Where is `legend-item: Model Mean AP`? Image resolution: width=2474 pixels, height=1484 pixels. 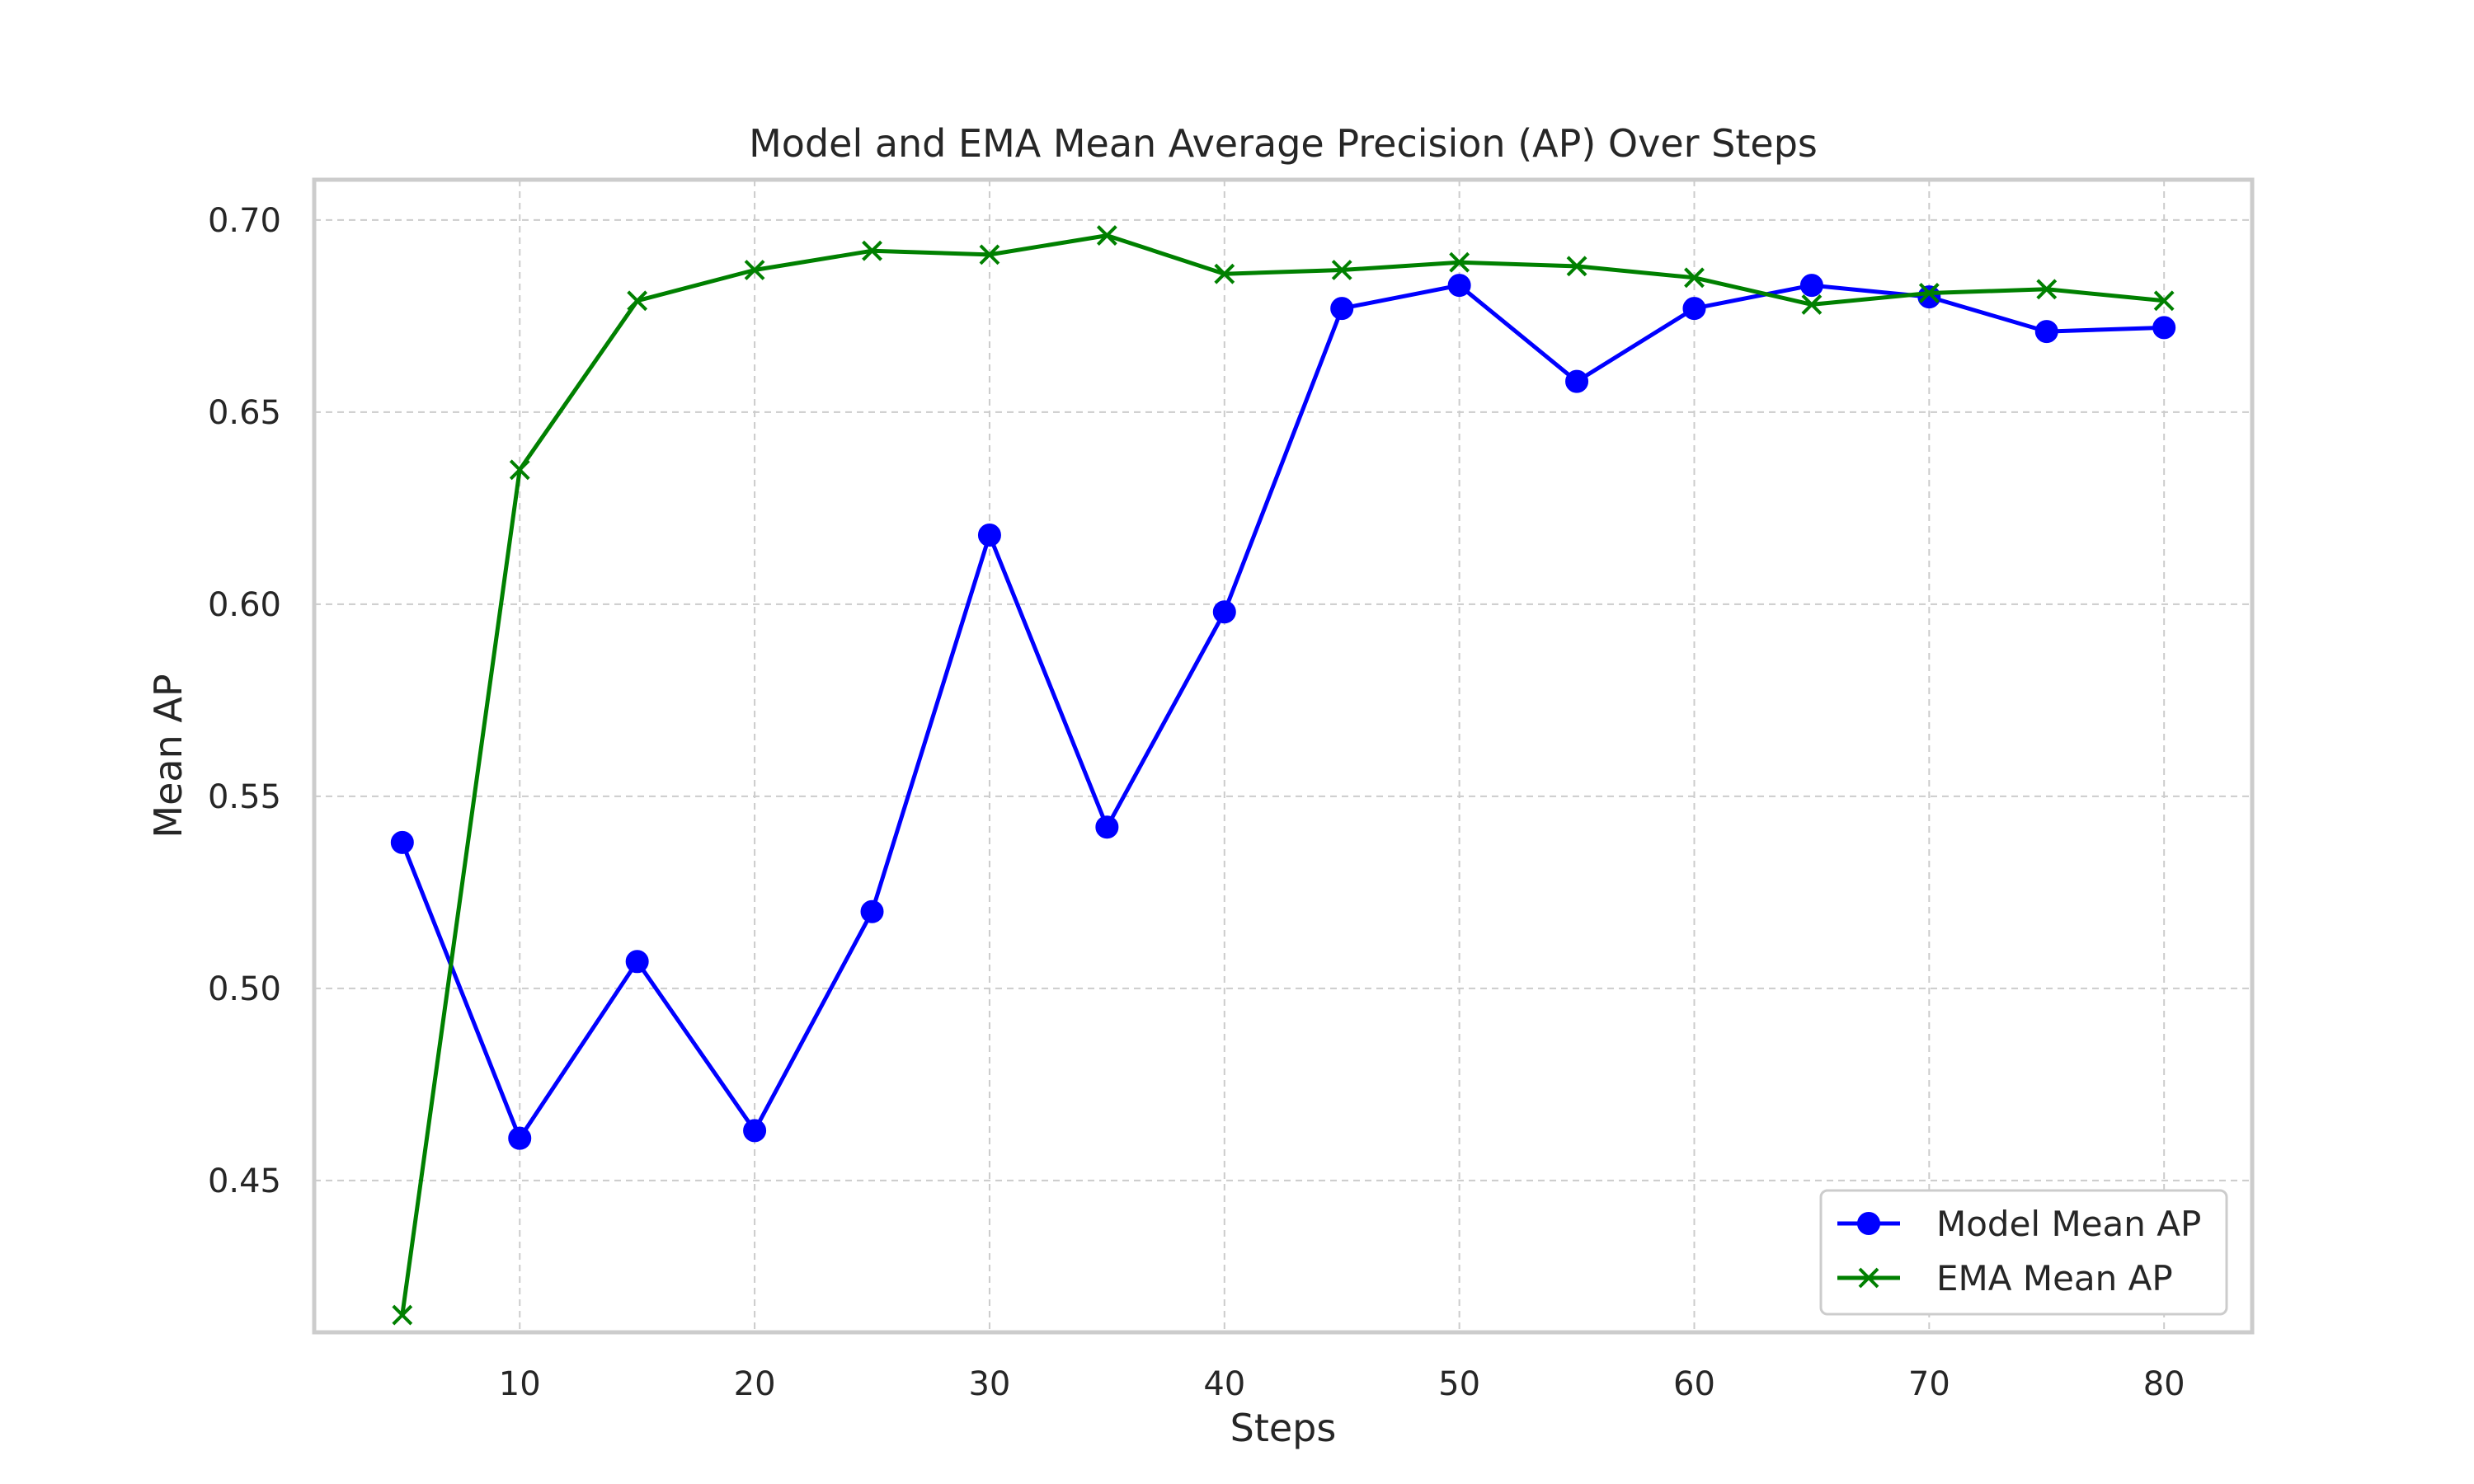
legend-item: Model Mean AP is located at coordinates (2019, 1224).